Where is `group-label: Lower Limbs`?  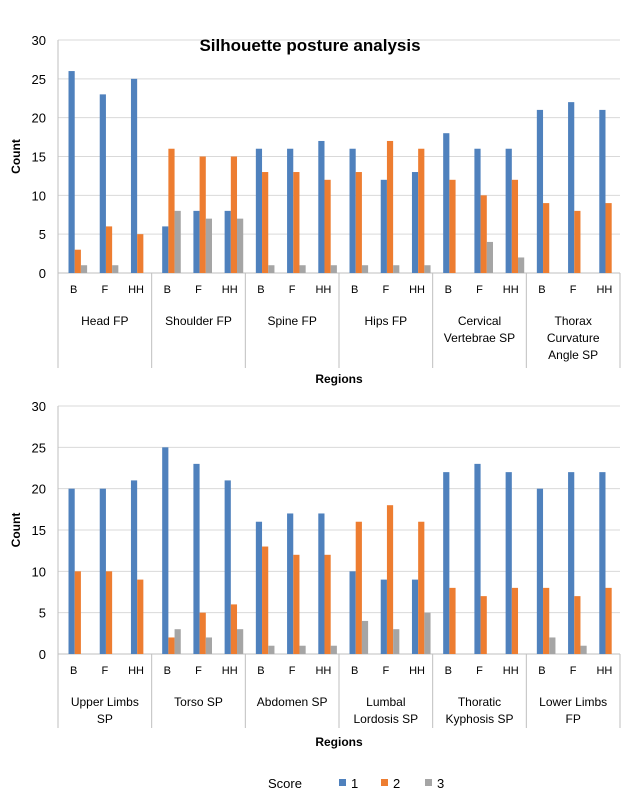 group-label: Lower Limbs is located at coordinates (573, 702).